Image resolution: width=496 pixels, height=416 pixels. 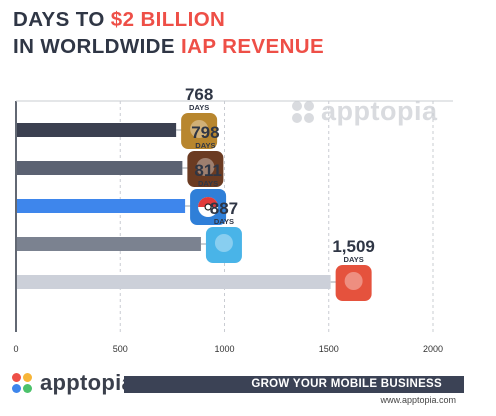 I want to click on data-label: 1,509, so click(x=353, y=246).